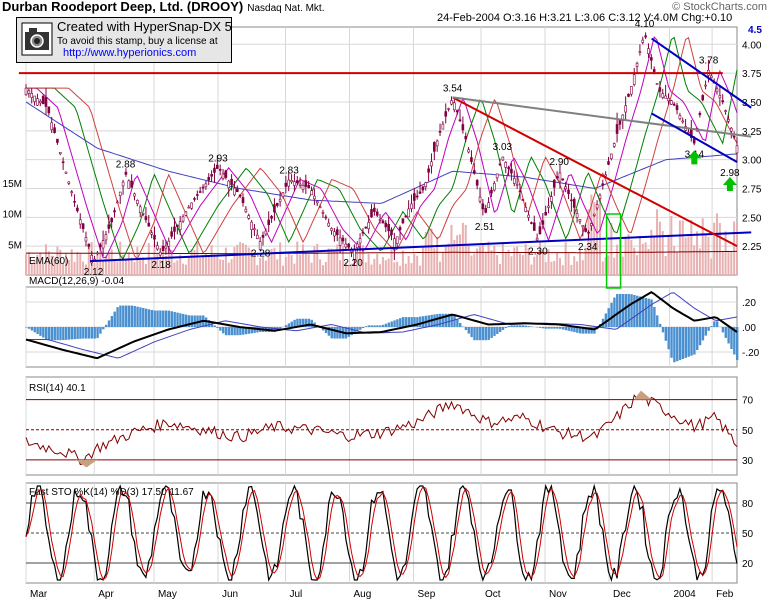  Describe the element at coordinates (76, 281) in the screenshot. I see `macd-label: MACD(12,26,9) -0.04` at that location.